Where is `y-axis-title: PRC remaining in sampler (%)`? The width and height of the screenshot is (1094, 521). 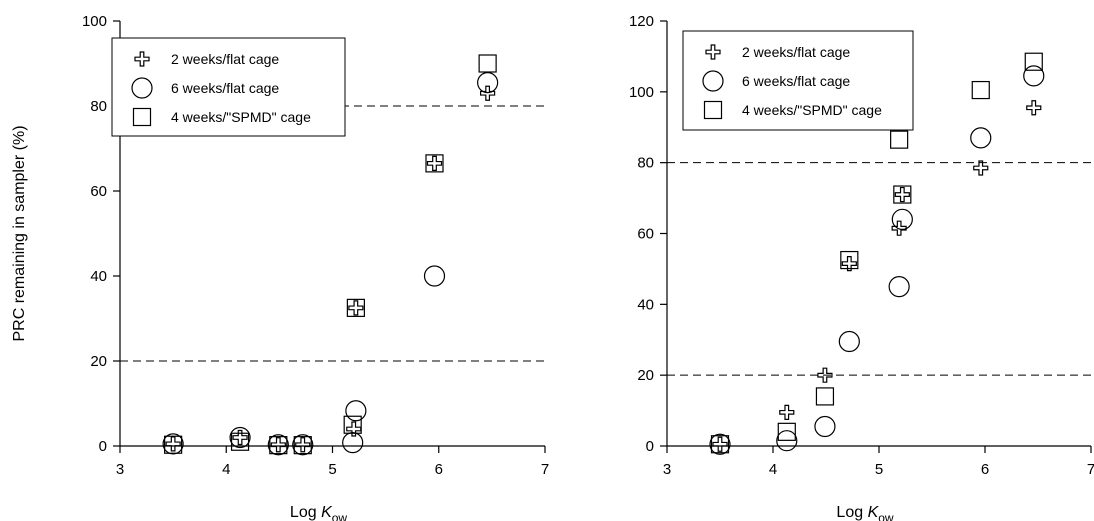
y-axis-title: PRC remaining in sampler (%) is located at coordinates (19, 233).